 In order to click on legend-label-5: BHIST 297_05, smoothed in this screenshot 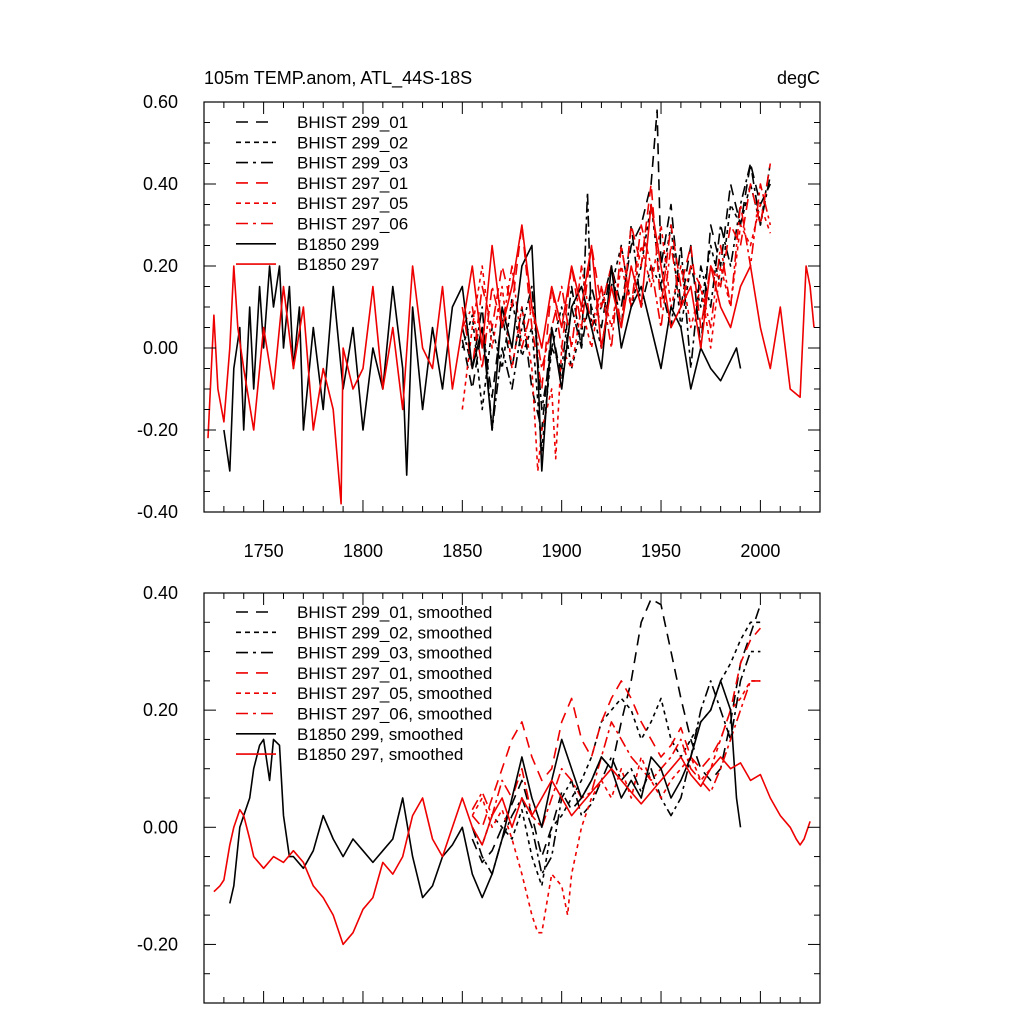, I will do `click(394, 693)`.